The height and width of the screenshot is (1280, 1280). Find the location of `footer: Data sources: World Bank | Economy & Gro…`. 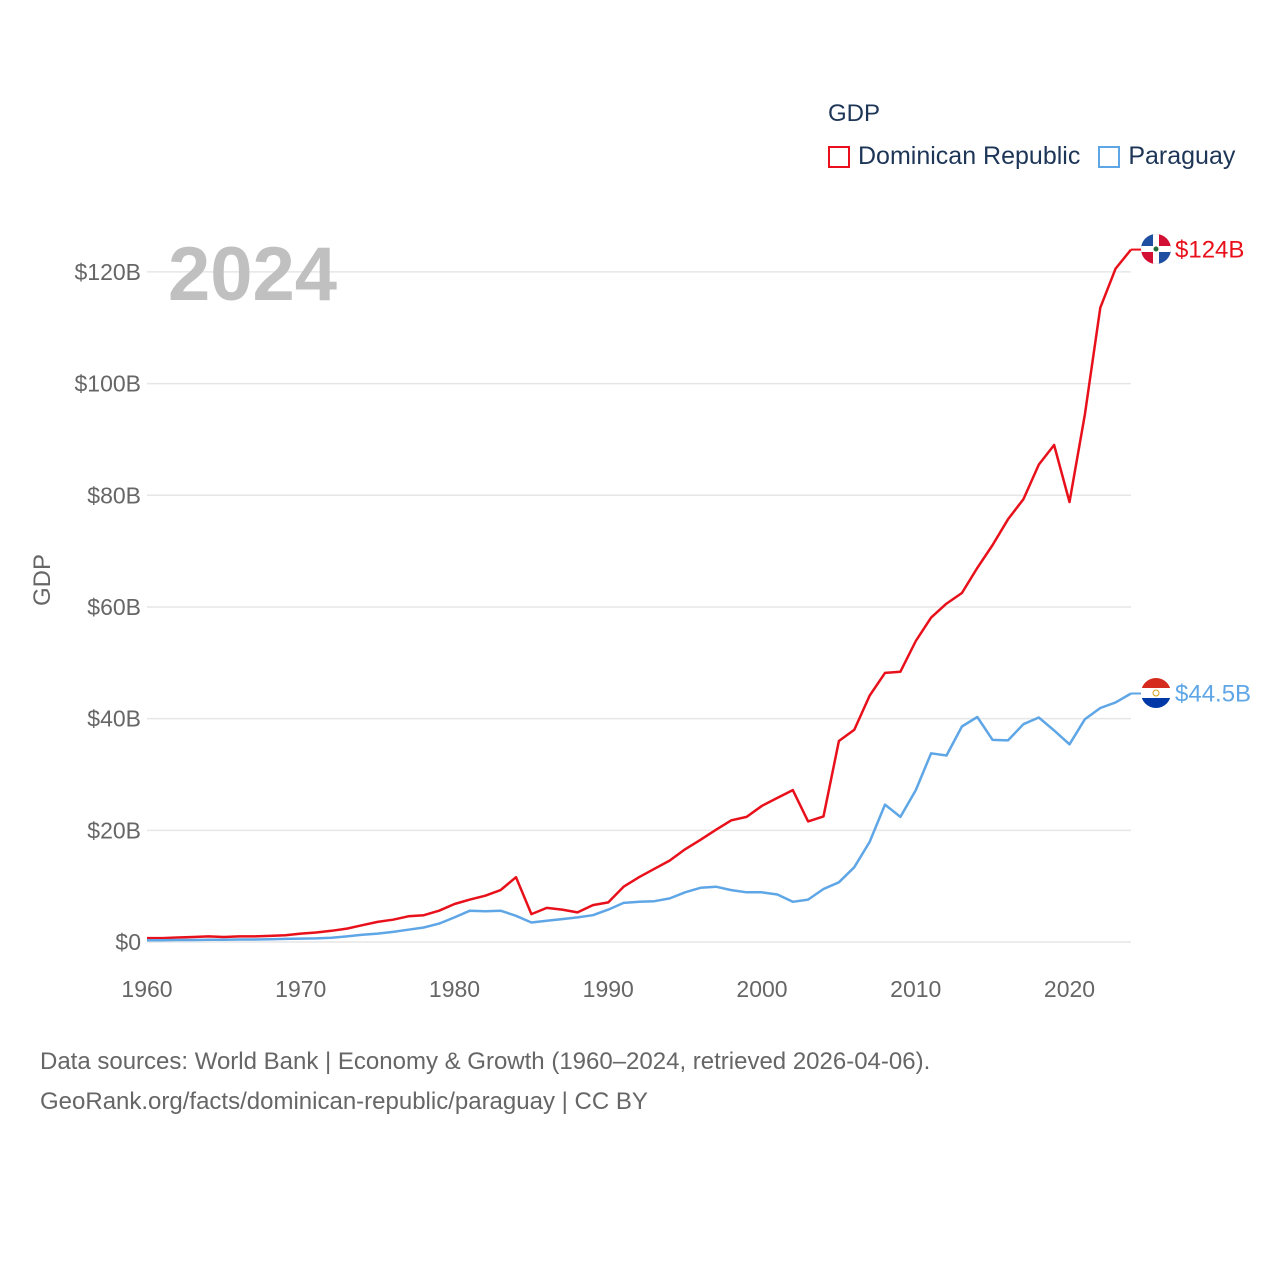

footer: Data sources: World Bank | Economy & Gro… is located at coordinates (485, 1082).